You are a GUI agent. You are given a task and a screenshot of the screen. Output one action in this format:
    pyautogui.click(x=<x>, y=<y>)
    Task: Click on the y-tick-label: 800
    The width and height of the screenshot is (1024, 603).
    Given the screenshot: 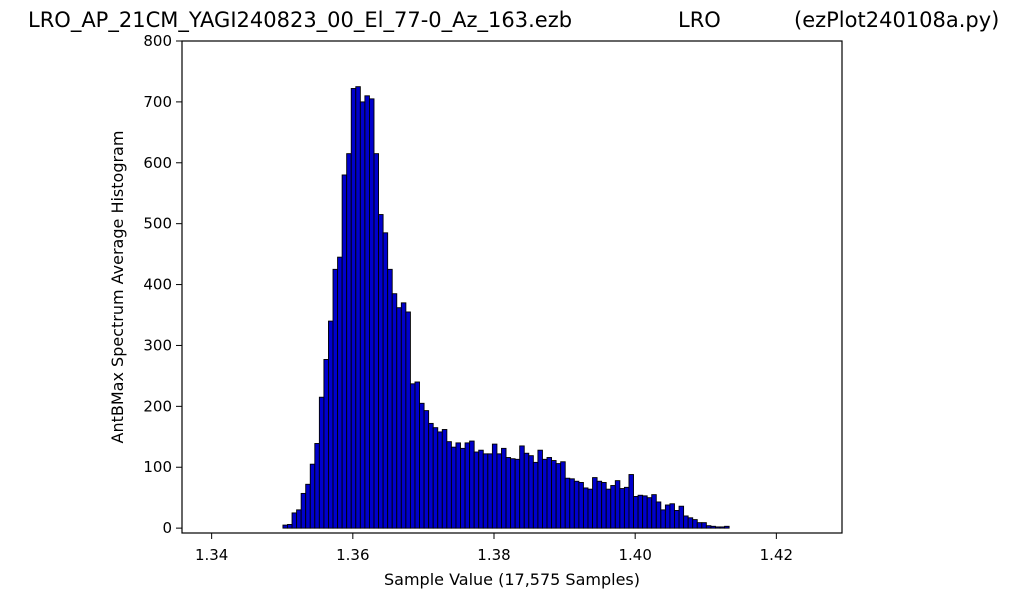 What is the action you would take?
    pyautogui.click(x=157, y=41)
    